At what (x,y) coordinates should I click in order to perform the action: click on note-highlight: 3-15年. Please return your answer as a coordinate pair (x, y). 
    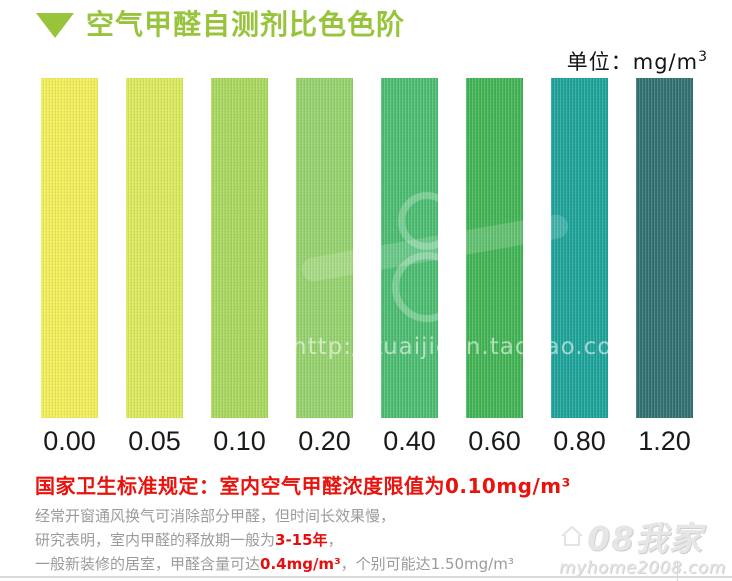
    Looking at the image, I should click on (301, 540).